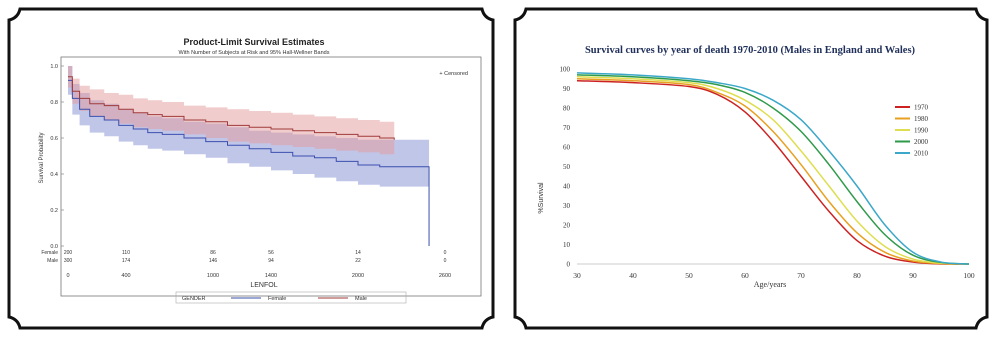  I want to click on km-at-risk-value: 146, so click(213, 261).